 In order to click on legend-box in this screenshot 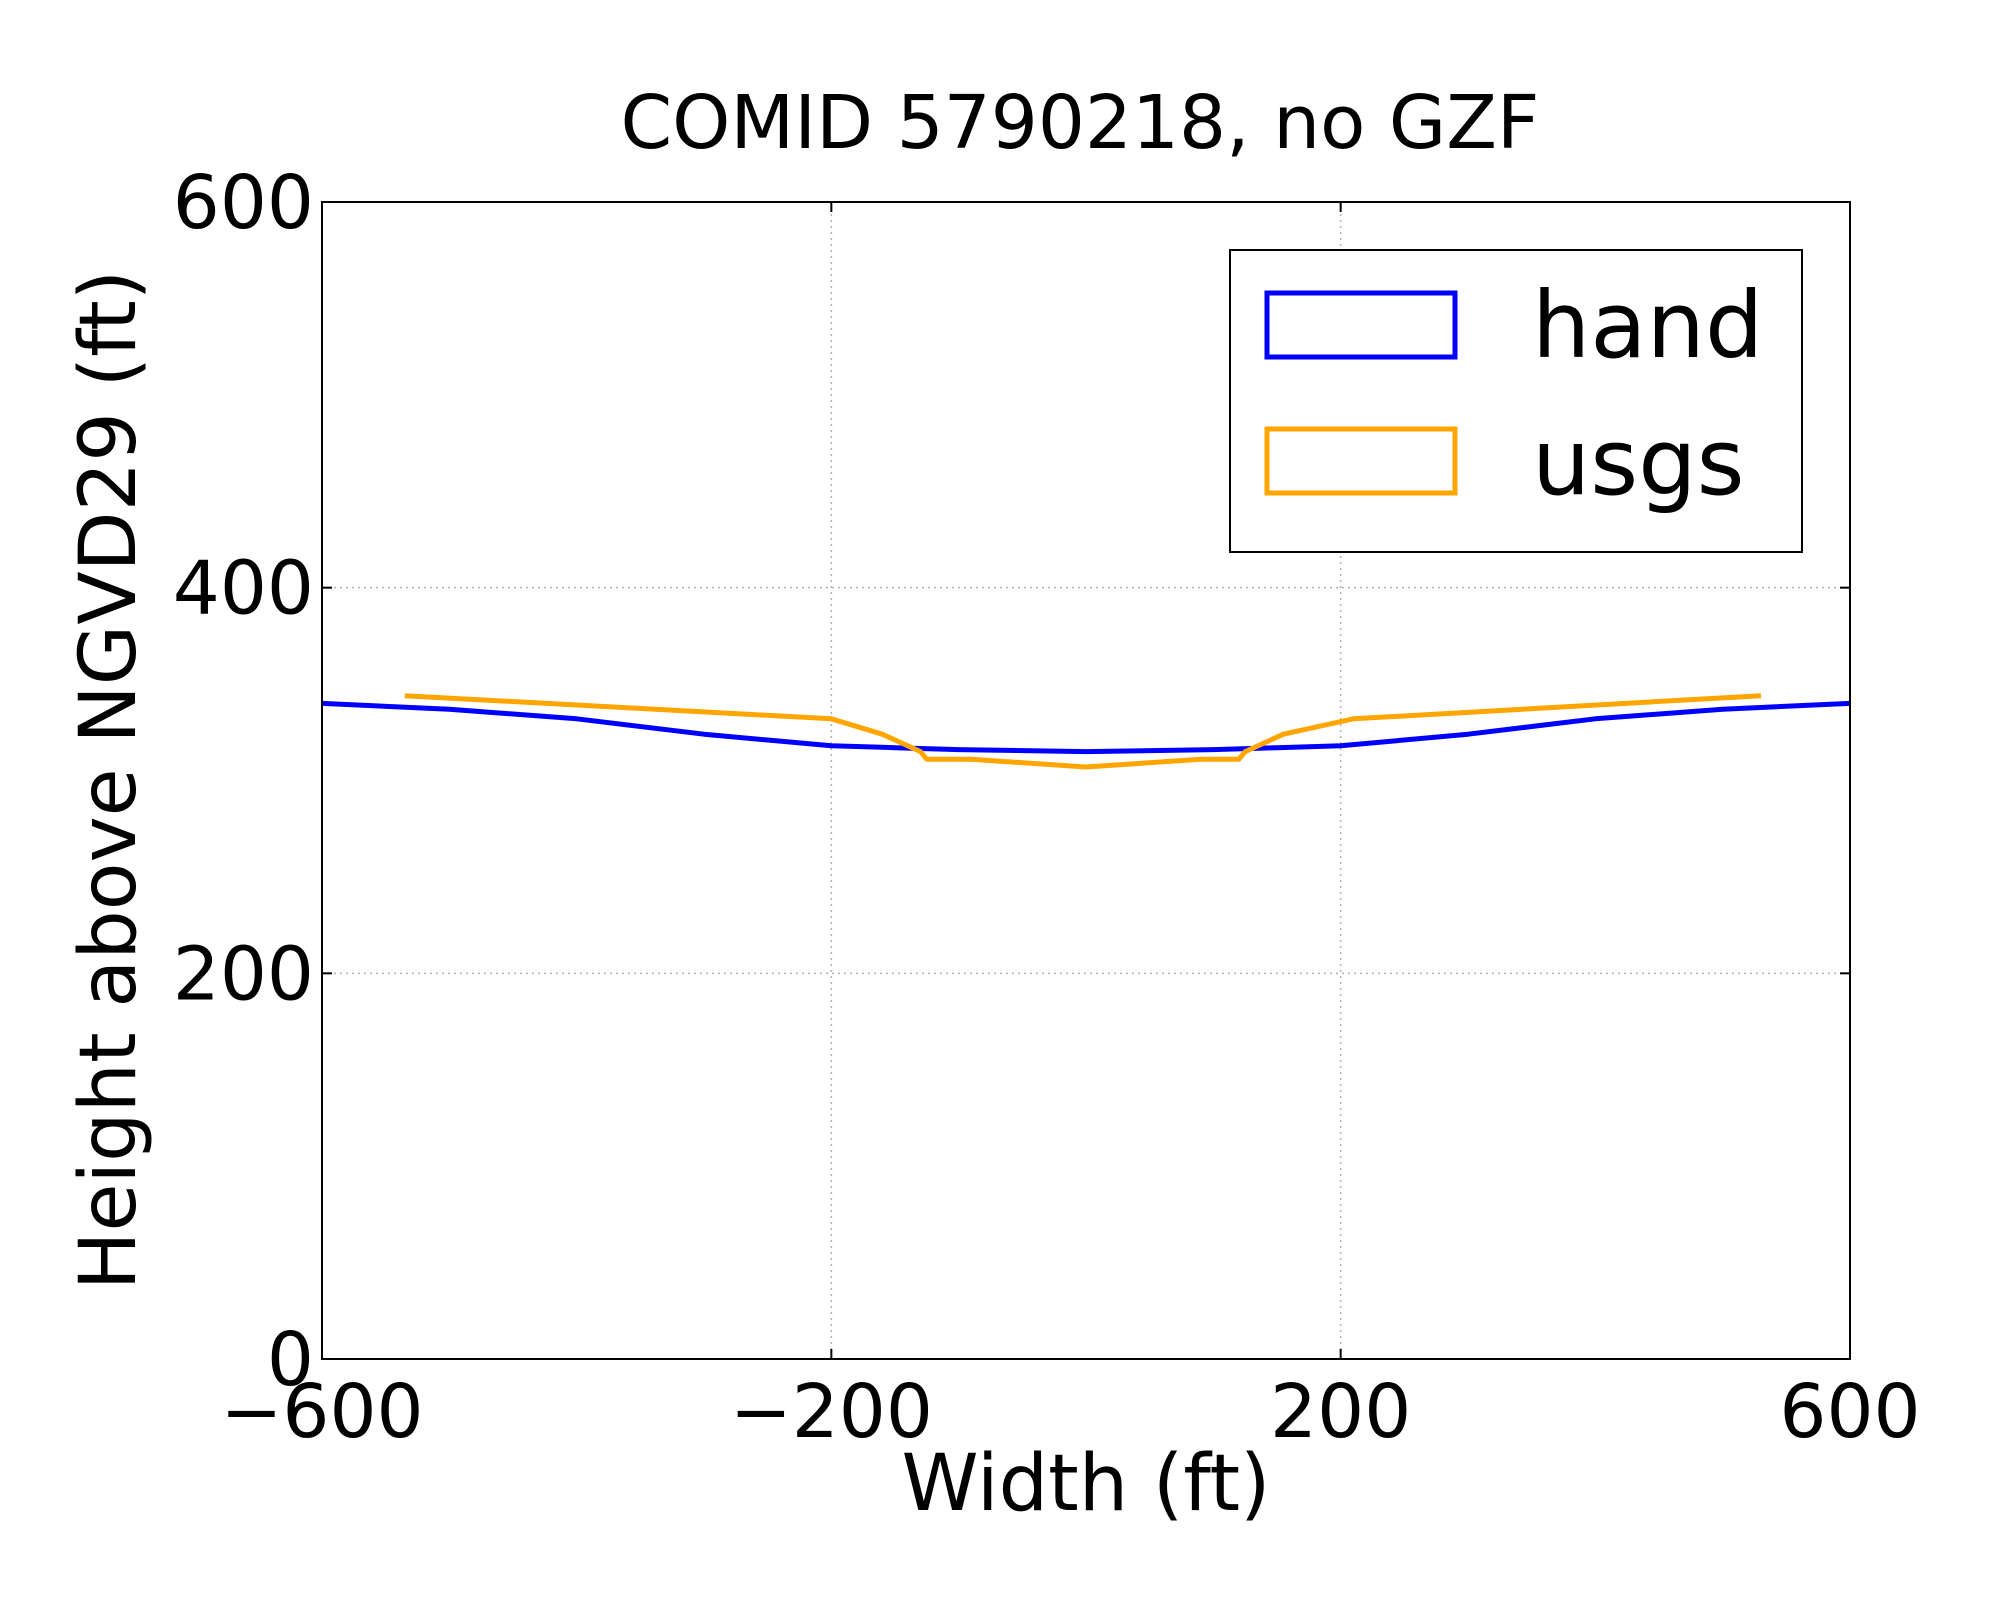, I will do `click(1516, 401)`.